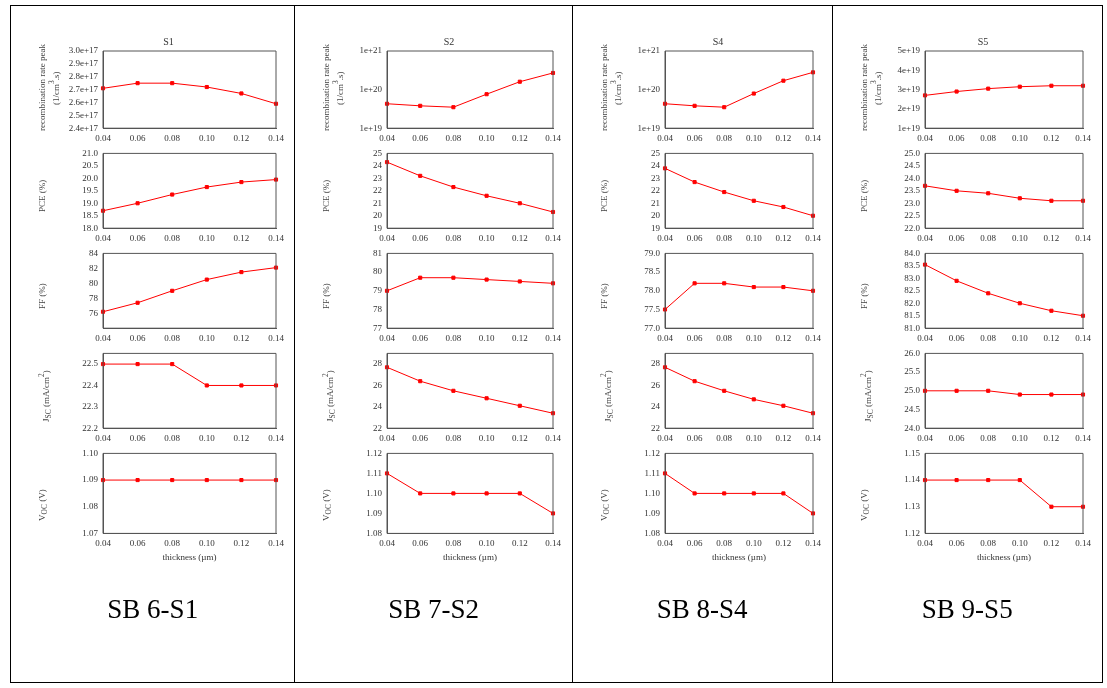 This screenshot has width=1107, height=688. What do you see at coordinates (374, 532) in the screenshot?
I see `y-tick-label: 1.08` at bounding box center [374, 532].